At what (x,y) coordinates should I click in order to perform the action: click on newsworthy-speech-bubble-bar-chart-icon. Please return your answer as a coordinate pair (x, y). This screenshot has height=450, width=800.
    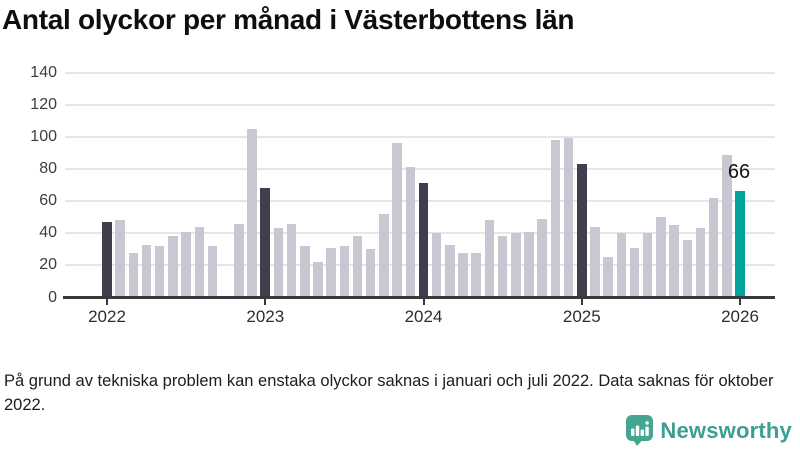
    Looking at the image, I should click on (640, 430).